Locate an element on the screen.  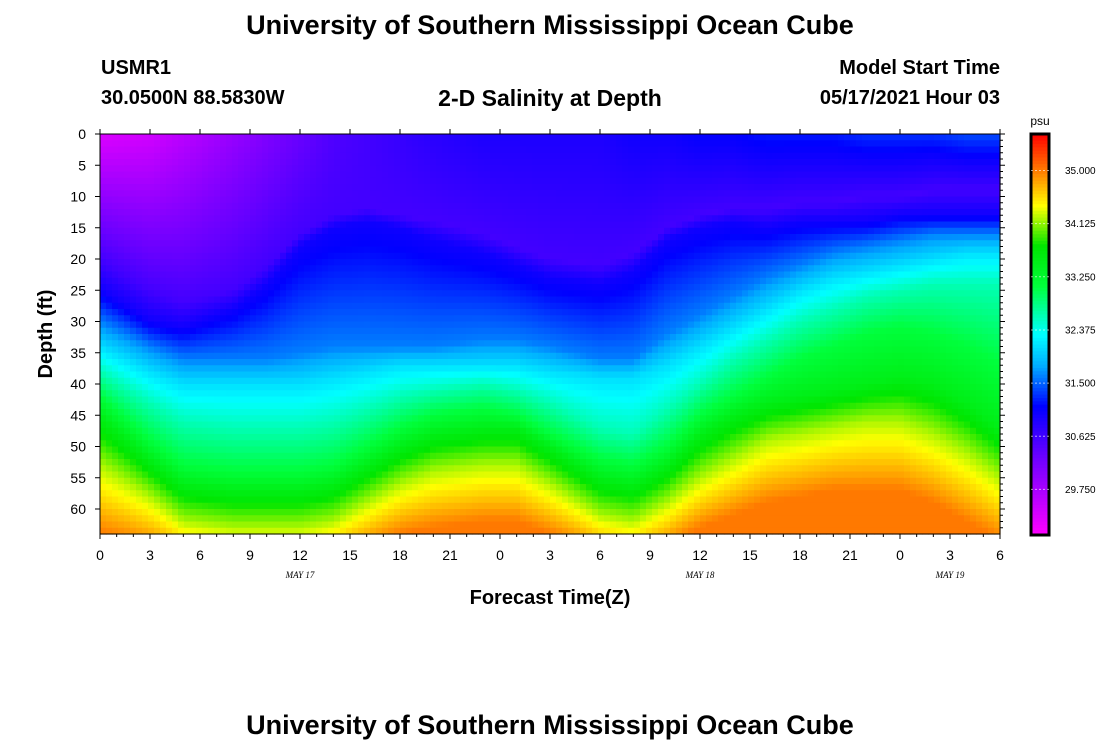
colorbar-tick-label: 31.500 is located at coordinates (1080, 384).